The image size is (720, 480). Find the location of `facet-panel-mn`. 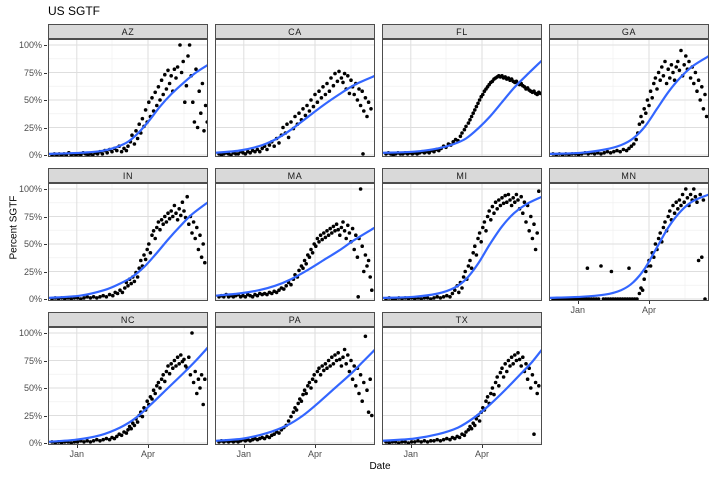

facet-panel-mn is located at coordinates (629, 242).